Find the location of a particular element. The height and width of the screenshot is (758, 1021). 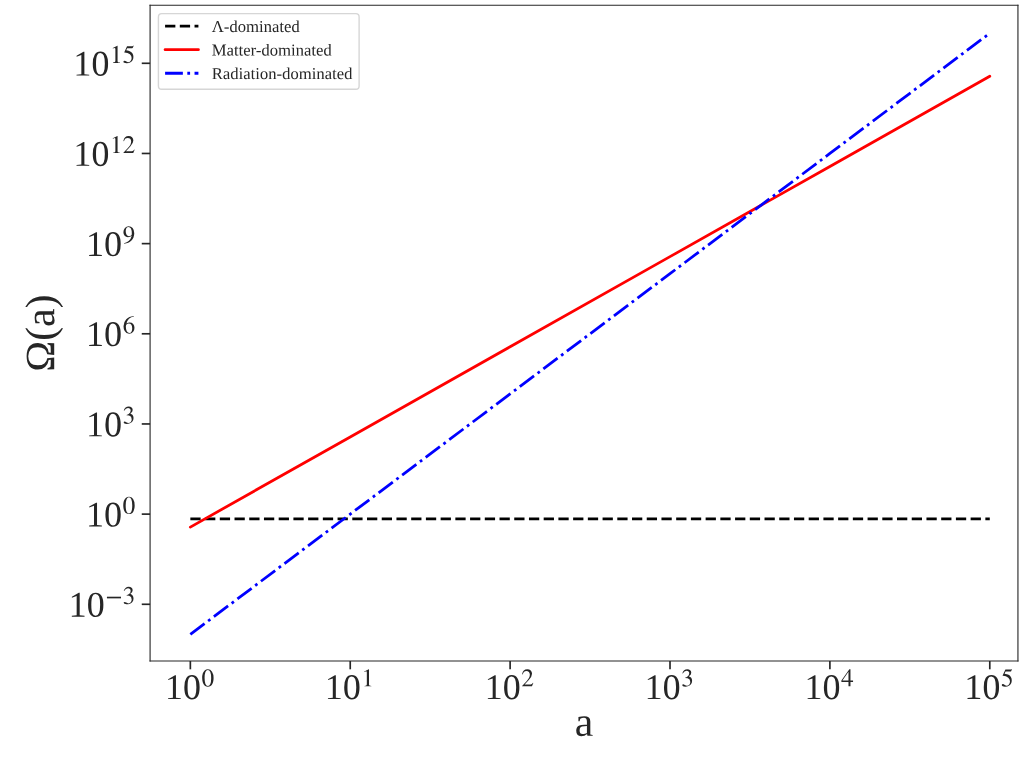

x-tick-label: 10$^{2}$ is located at coordinates (510, 684).